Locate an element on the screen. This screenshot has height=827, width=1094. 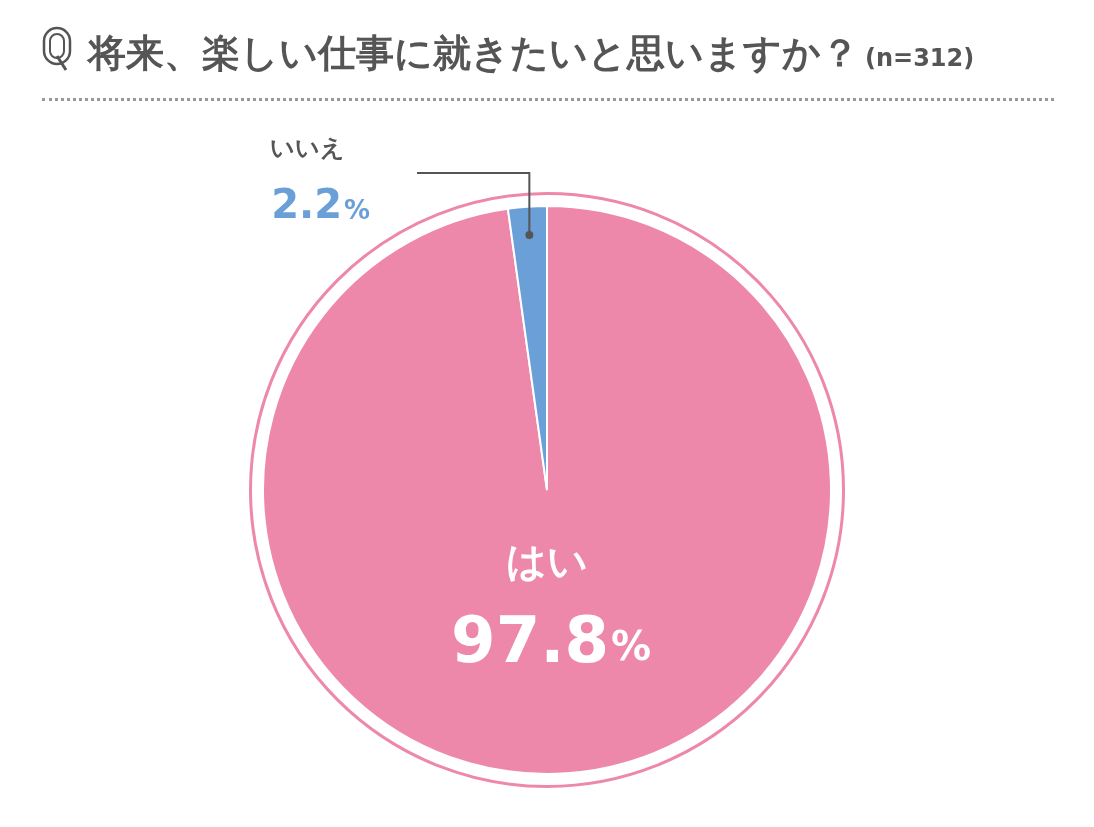
data-label: 2.2% is located at coordinates (321, 204).